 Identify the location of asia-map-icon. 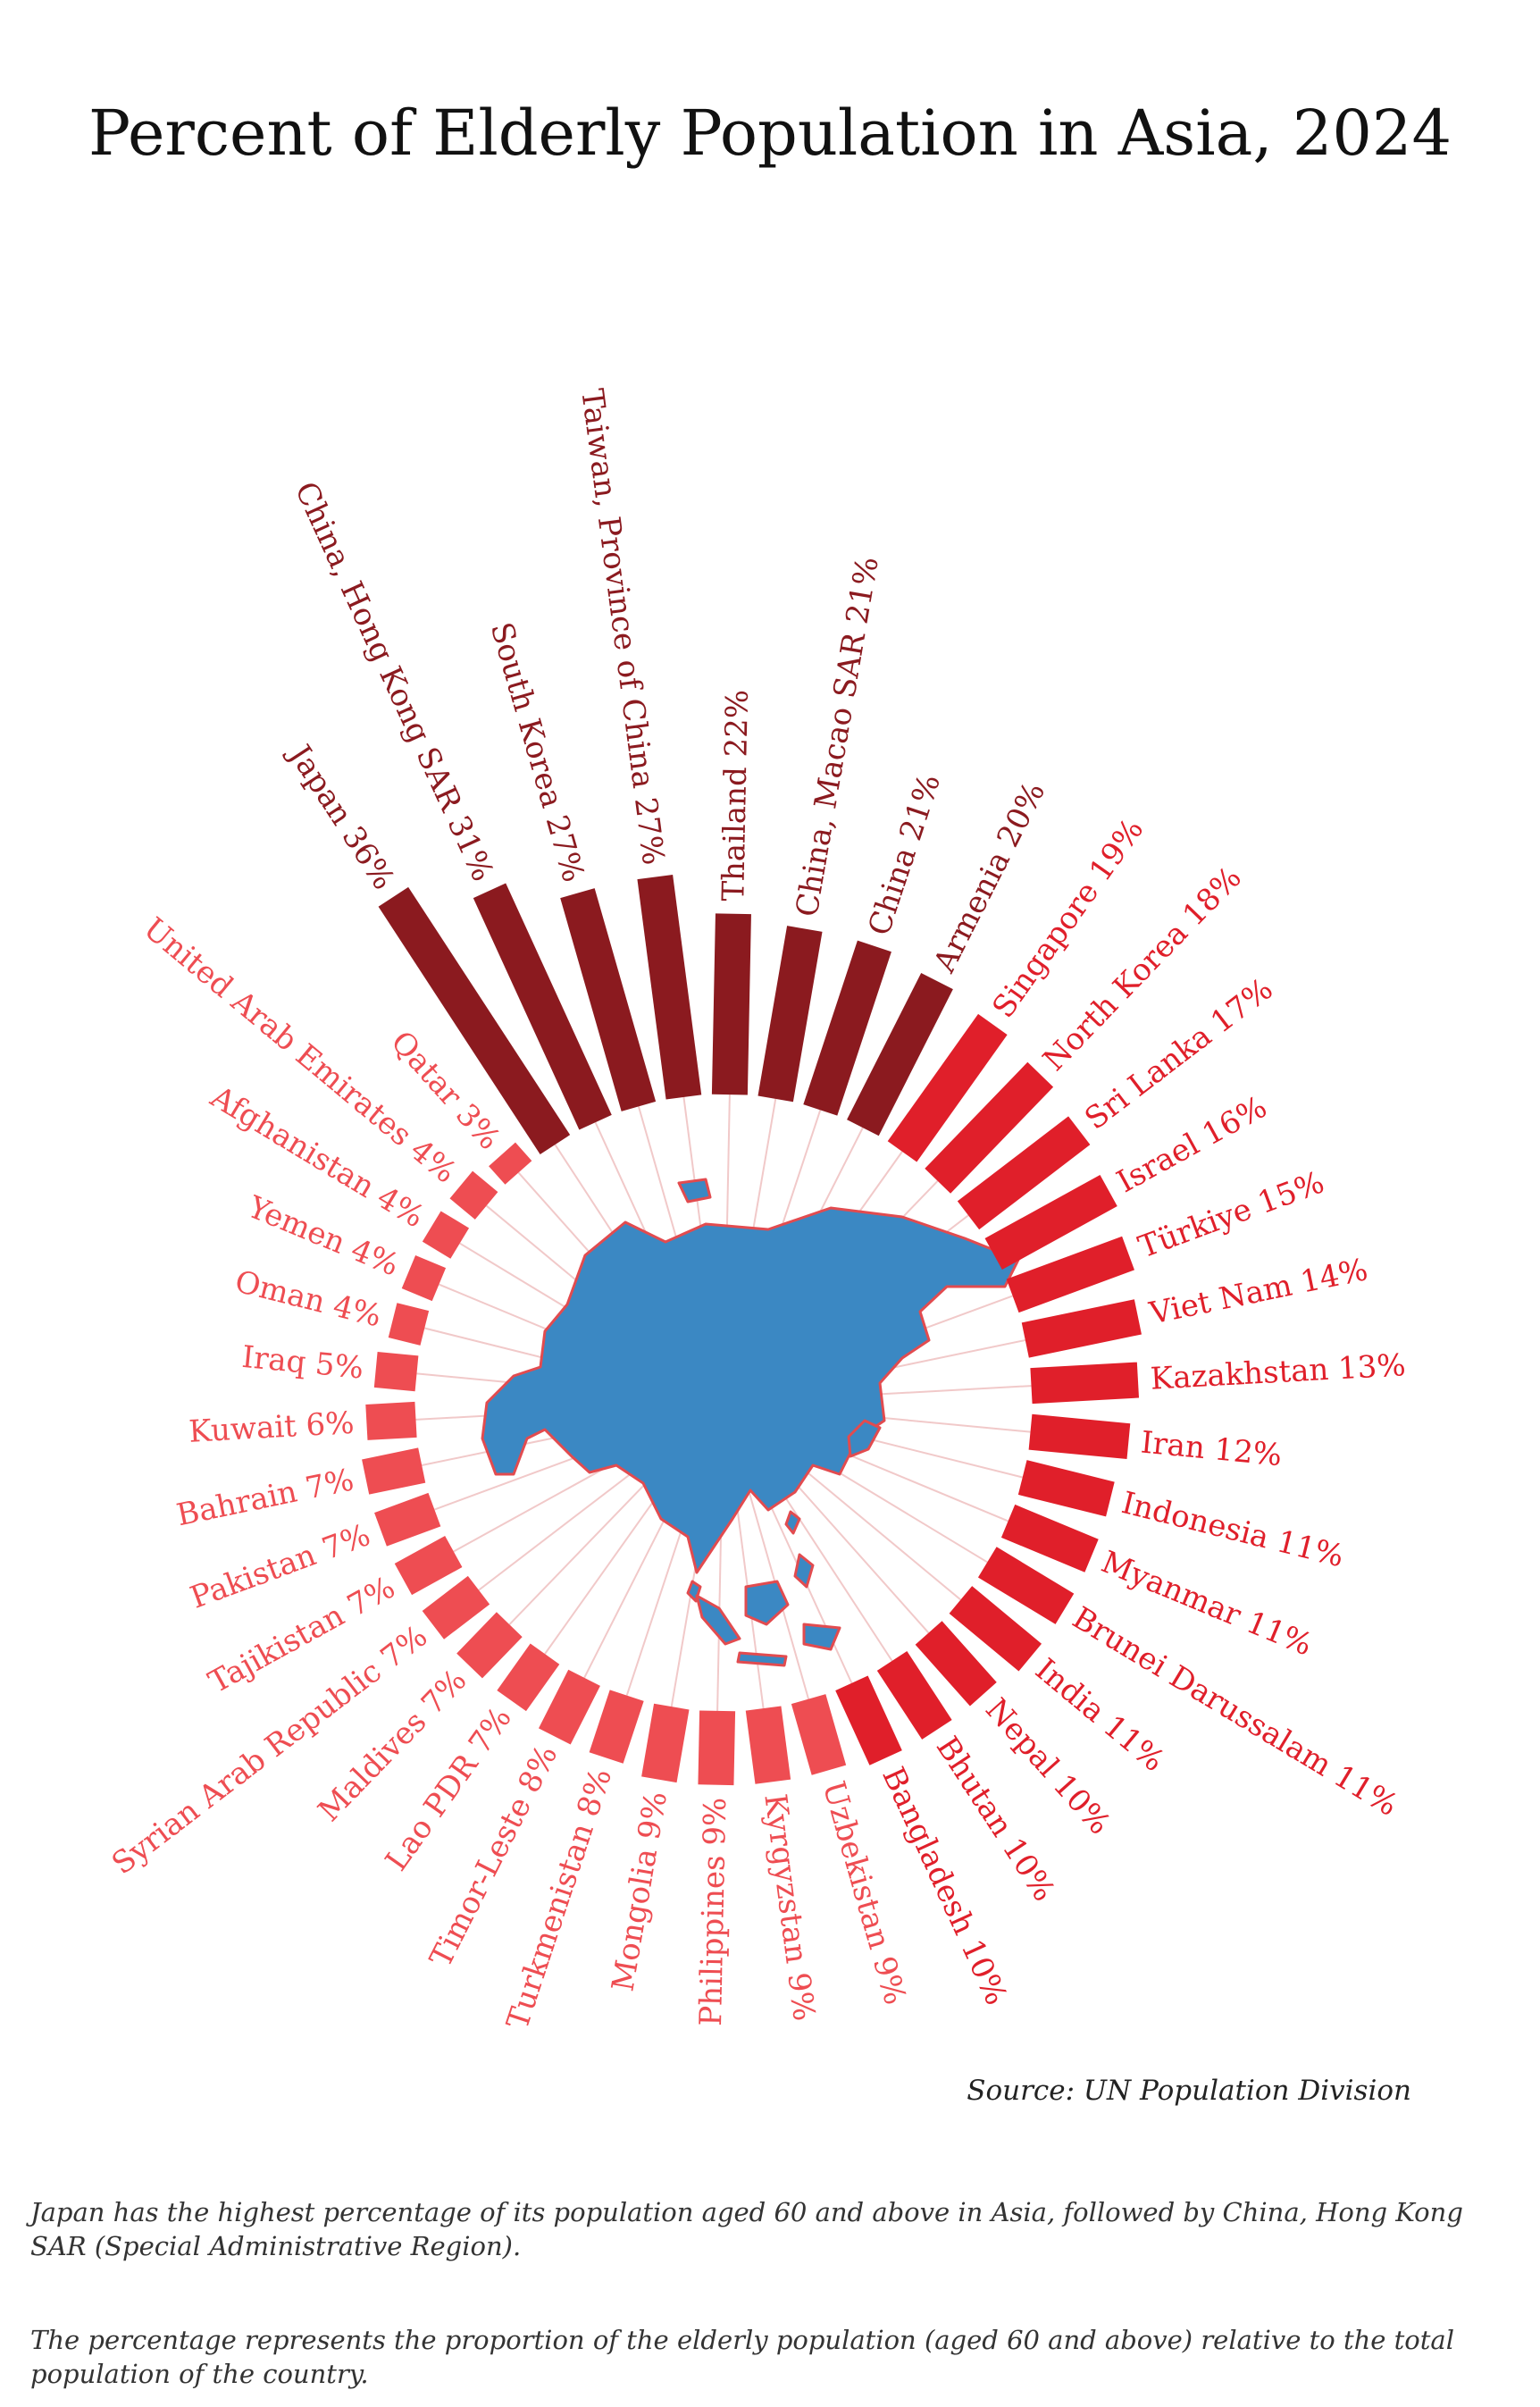
(751, 1422).